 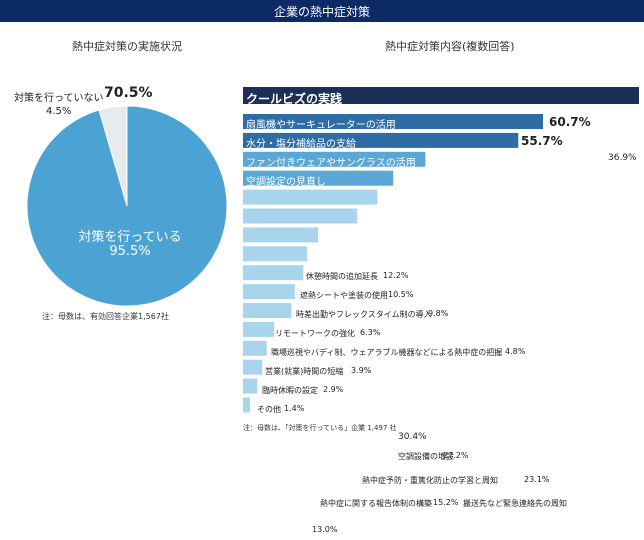 I want to click on bar-label-14: 臨時休暇の設定, so click(x=290, y=390).